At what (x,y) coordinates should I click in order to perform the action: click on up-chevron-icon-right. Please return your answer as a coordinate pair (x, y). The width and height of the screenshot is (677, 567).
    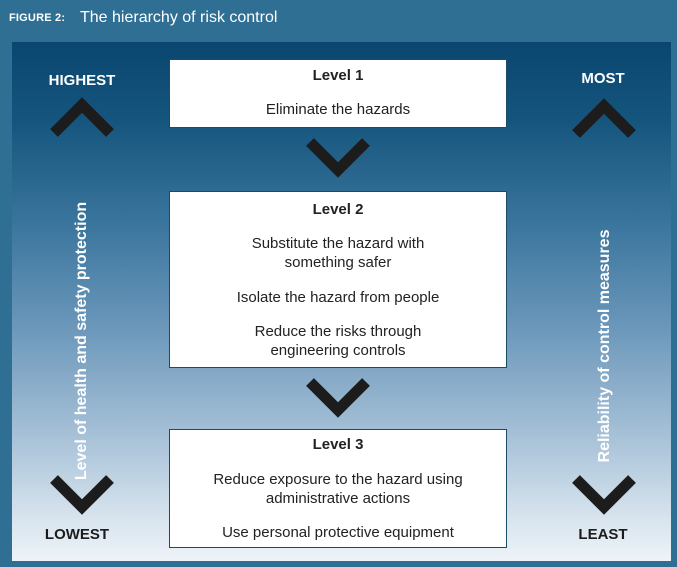
    Looking at the image, I should click on (604, 118).